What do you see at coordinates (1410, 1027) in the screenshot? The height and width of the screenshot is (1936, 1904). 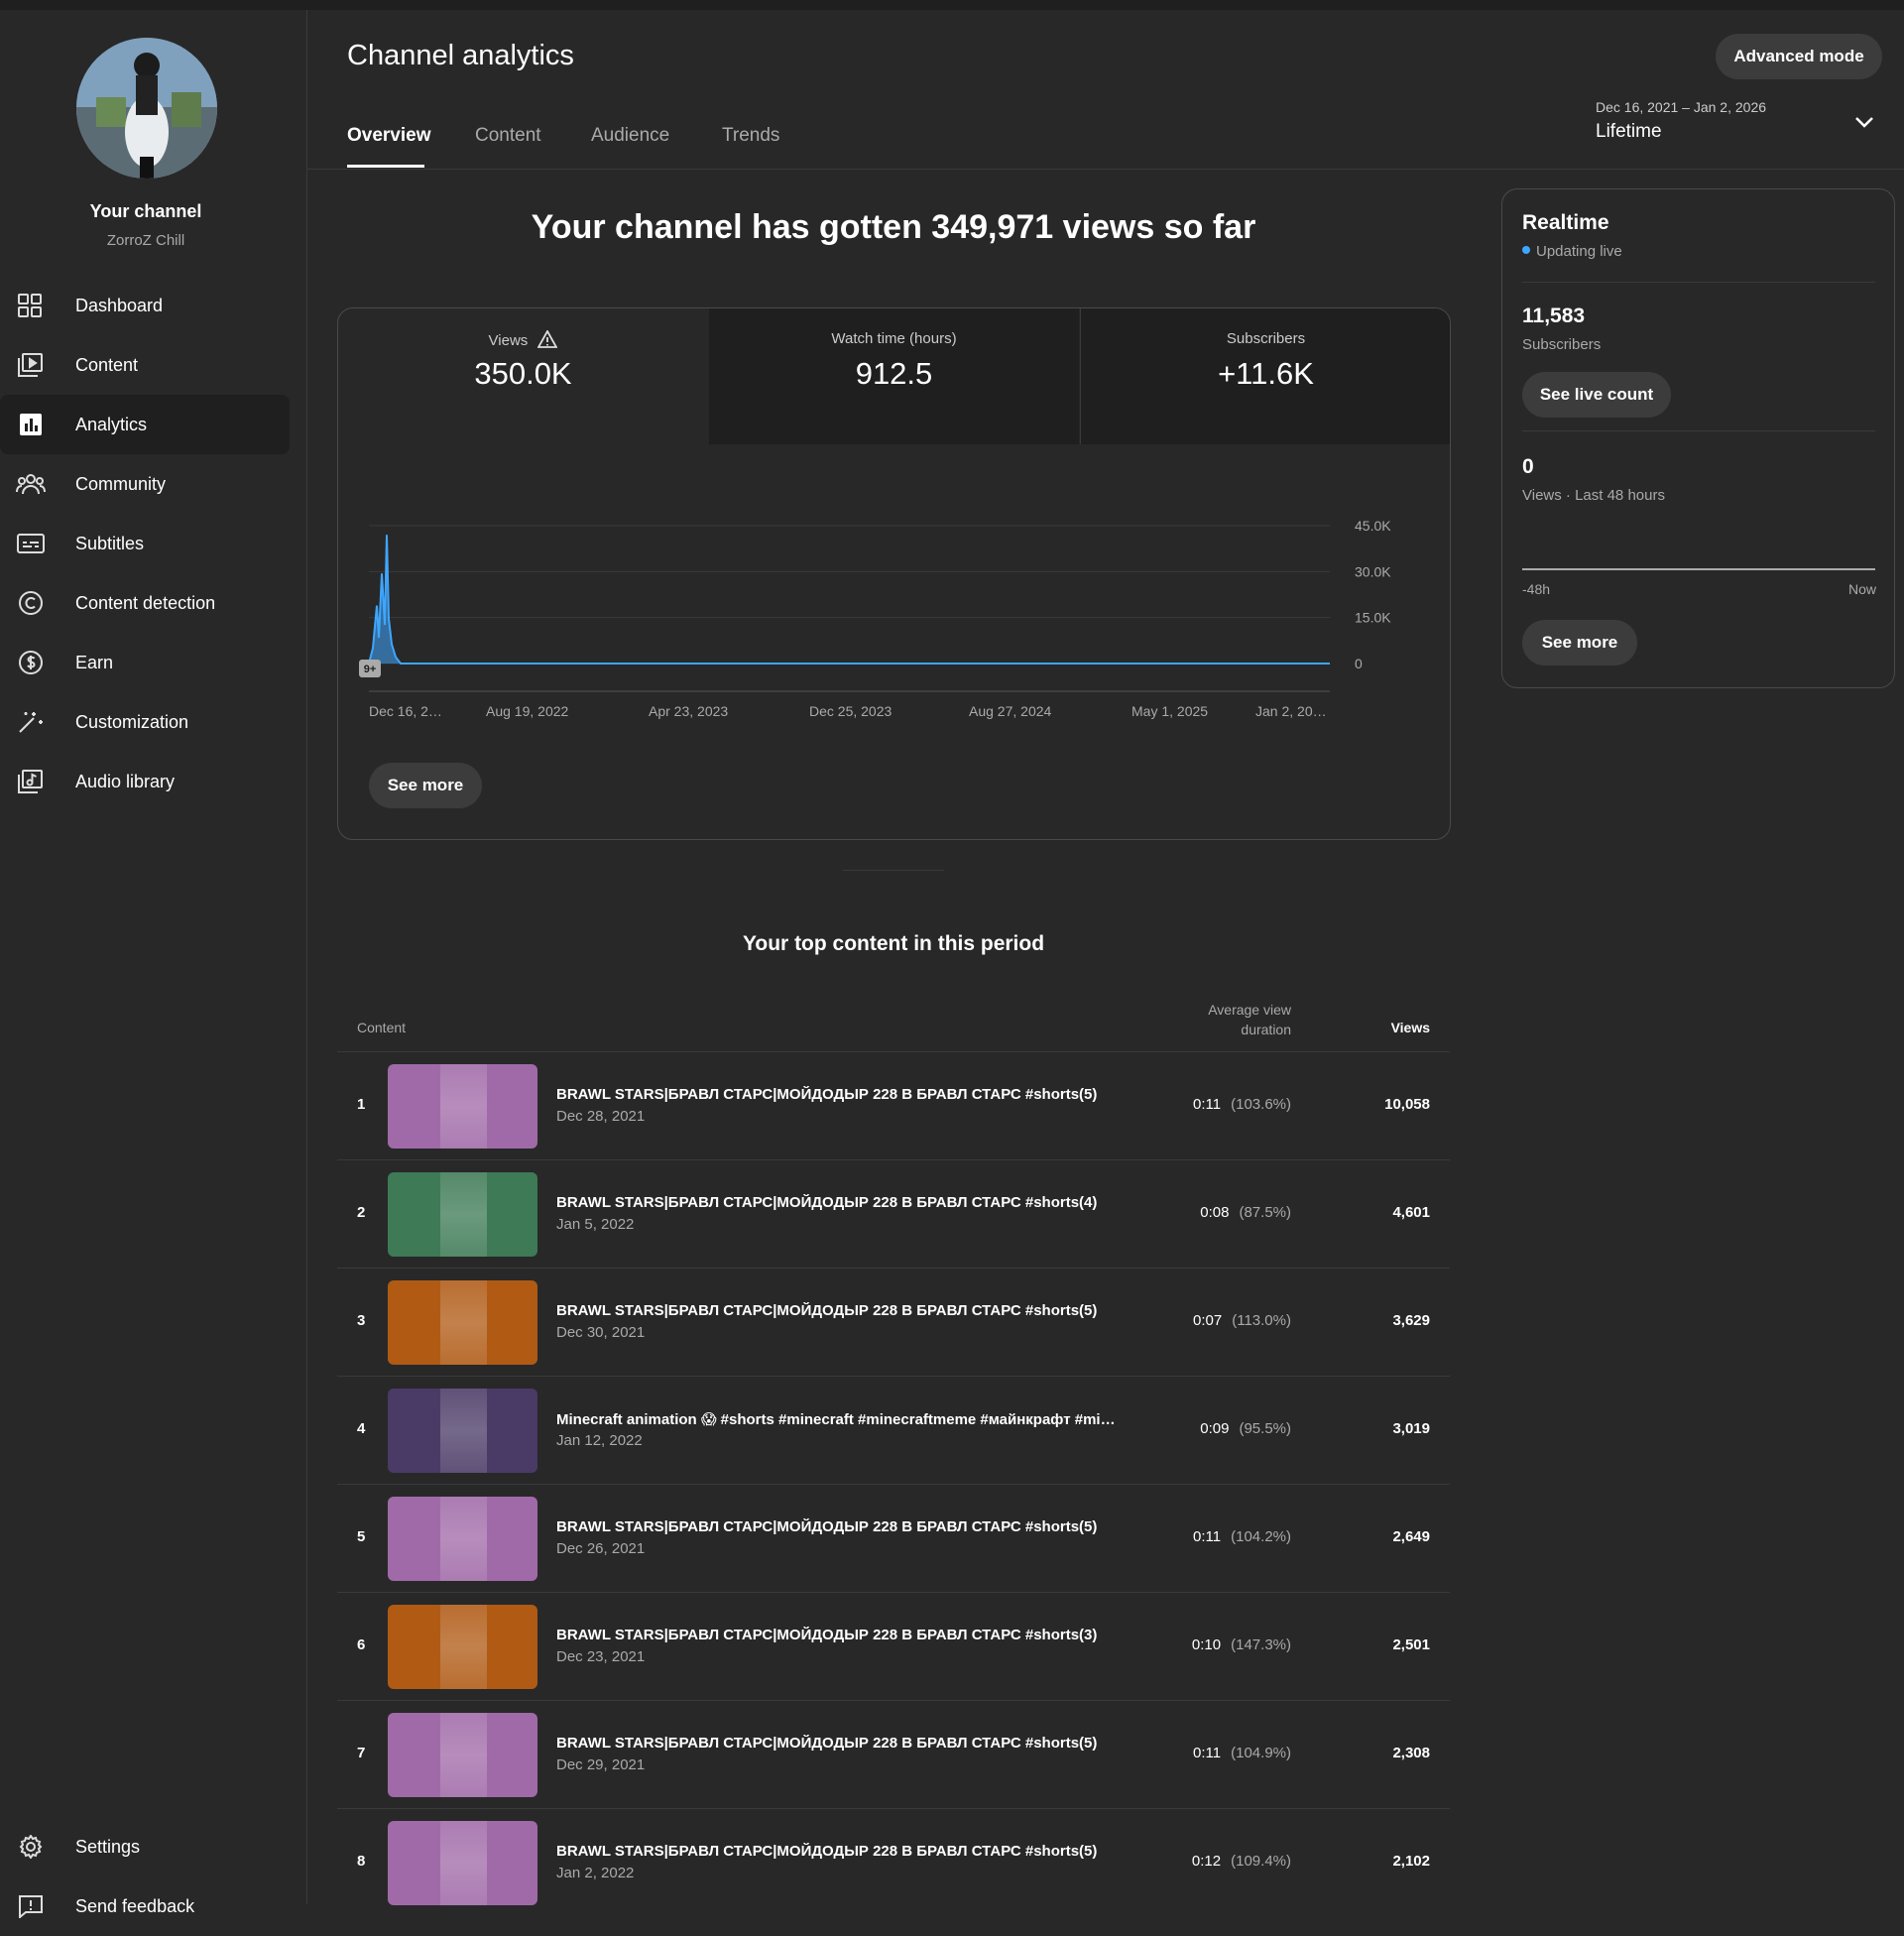 I see `column-header-views: Views` at bounding box center [1410, 1027].